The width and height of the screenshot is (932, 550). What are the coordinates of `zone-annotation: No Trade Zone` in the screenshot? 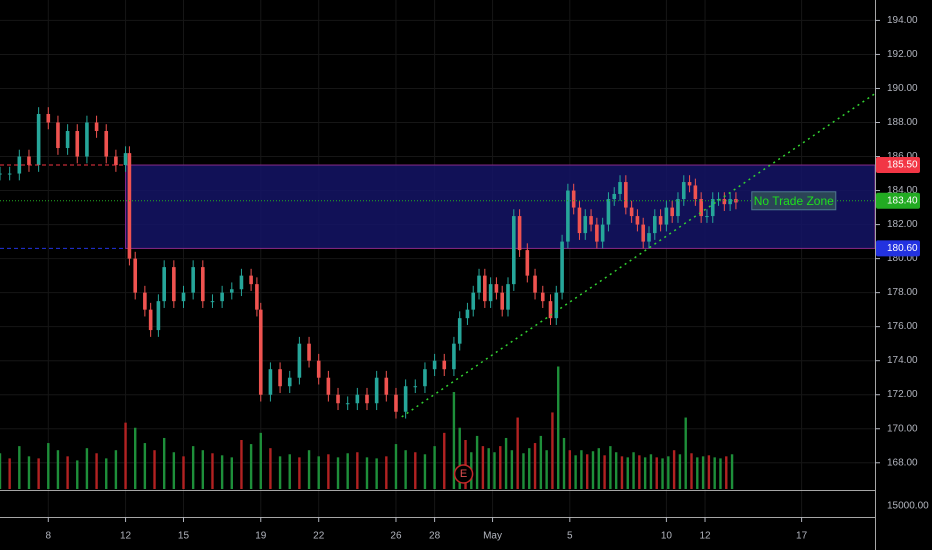 It's located at (794, 201).